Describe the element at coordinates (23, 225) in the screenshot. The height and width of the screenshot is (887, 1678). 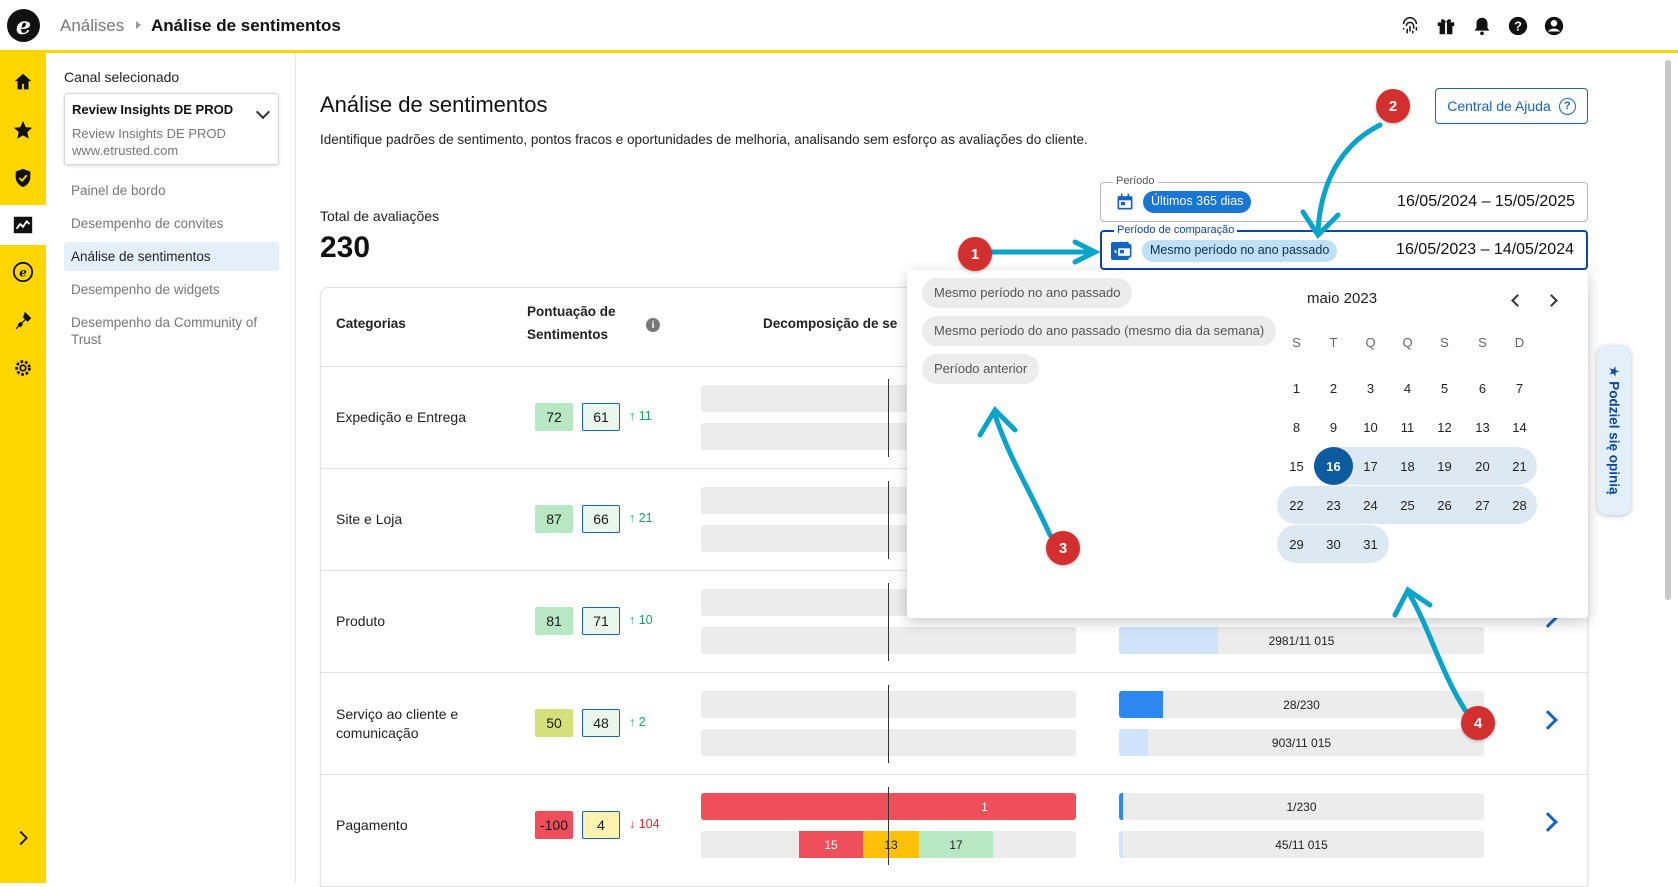
I see `rail-analytics` at that location.